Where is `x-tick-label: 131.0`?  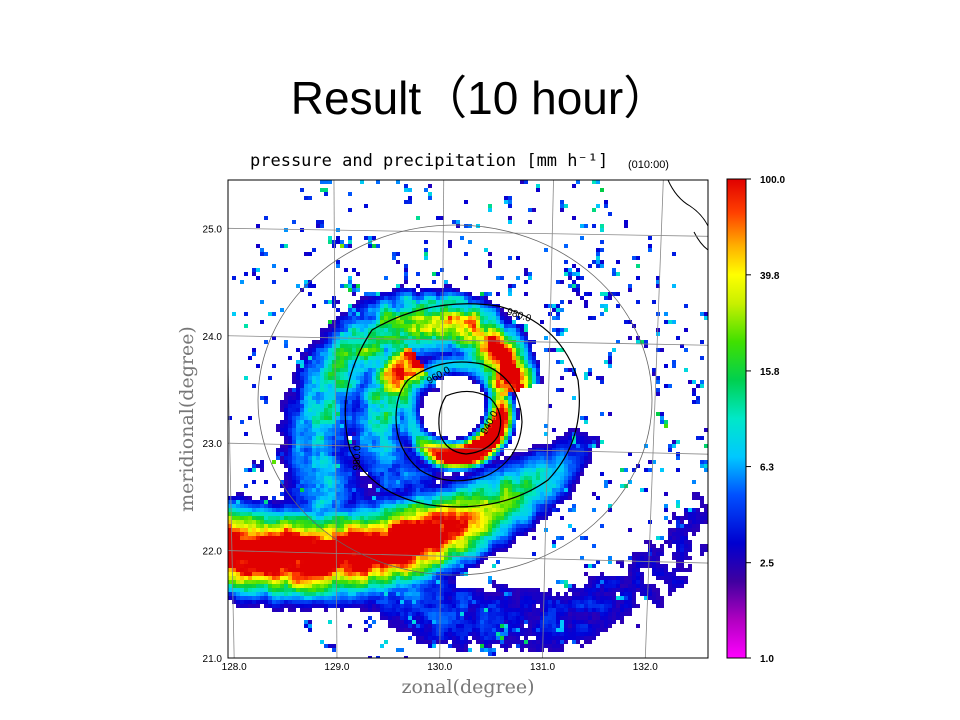 x-tick-label: 131.0 is located at coordinates (542, 667).